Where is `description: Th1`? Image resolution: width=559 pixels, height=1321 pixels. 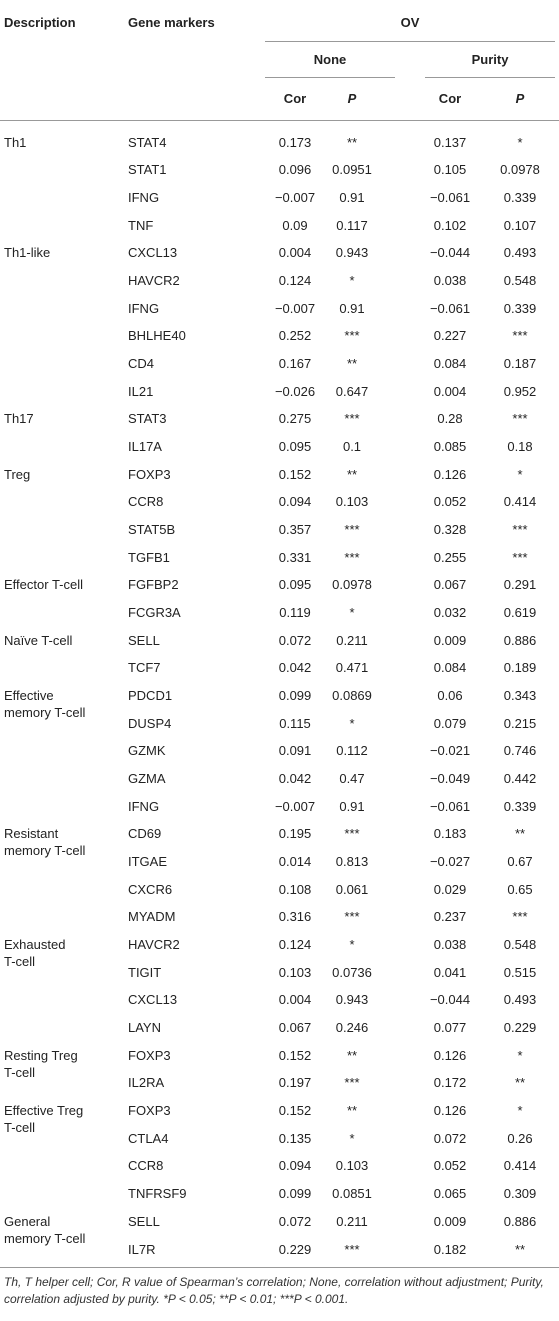
description: Th1 is located at coordinates (15, 142).